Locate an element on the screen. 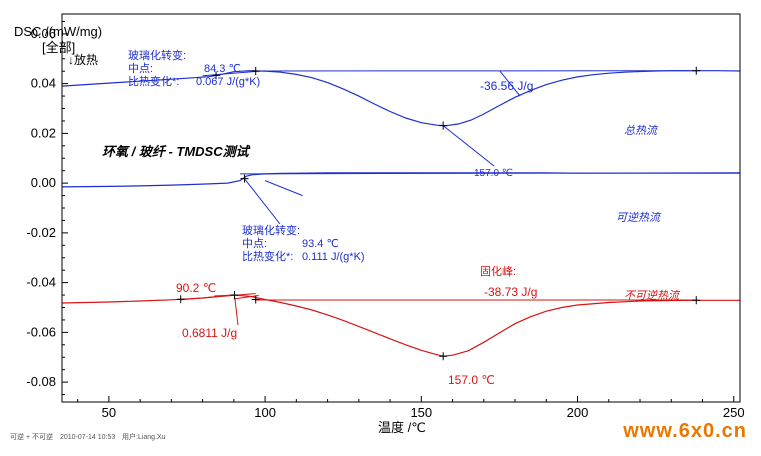  y-tick-label-6: -0.06 is located at coordinates (41, 331).